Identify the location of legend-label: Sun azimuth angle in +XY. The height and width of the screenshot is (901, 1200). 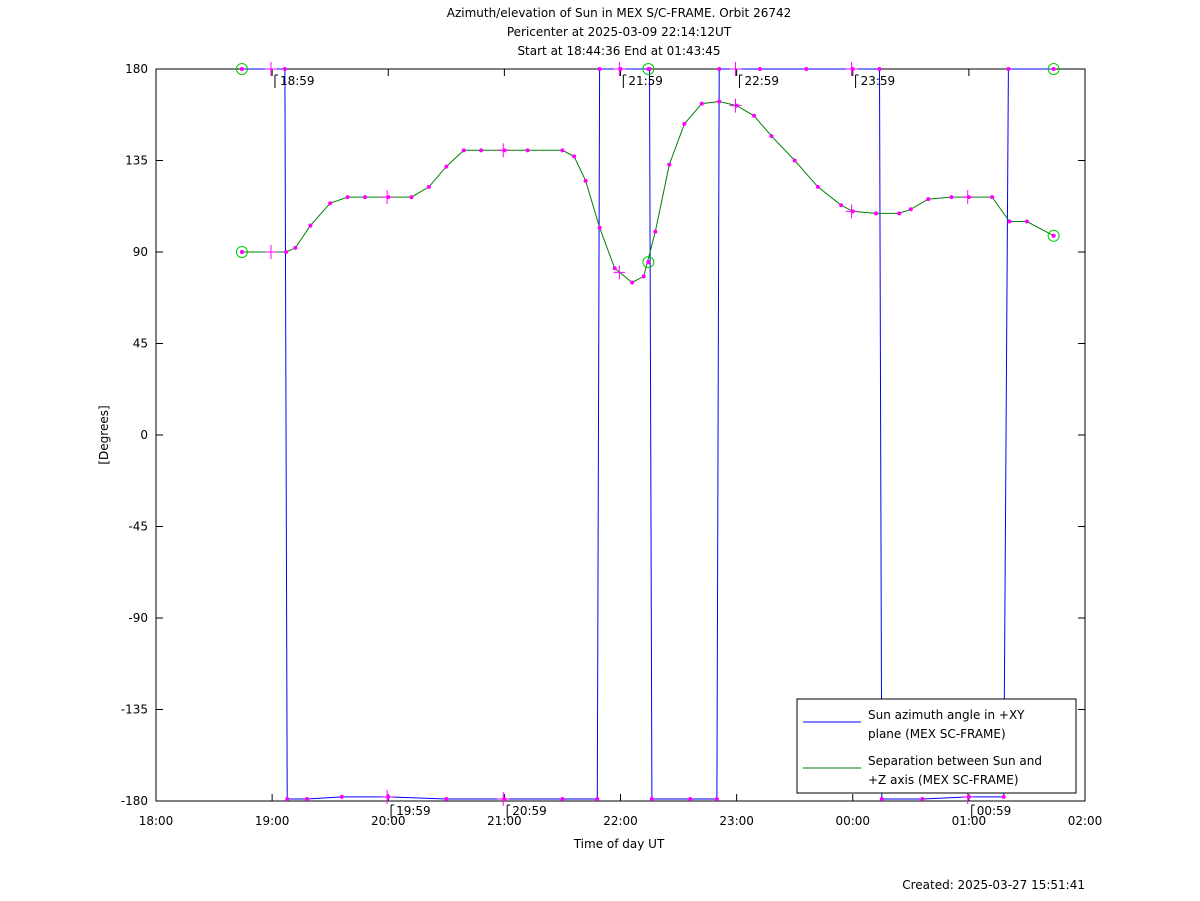
(946, 715).